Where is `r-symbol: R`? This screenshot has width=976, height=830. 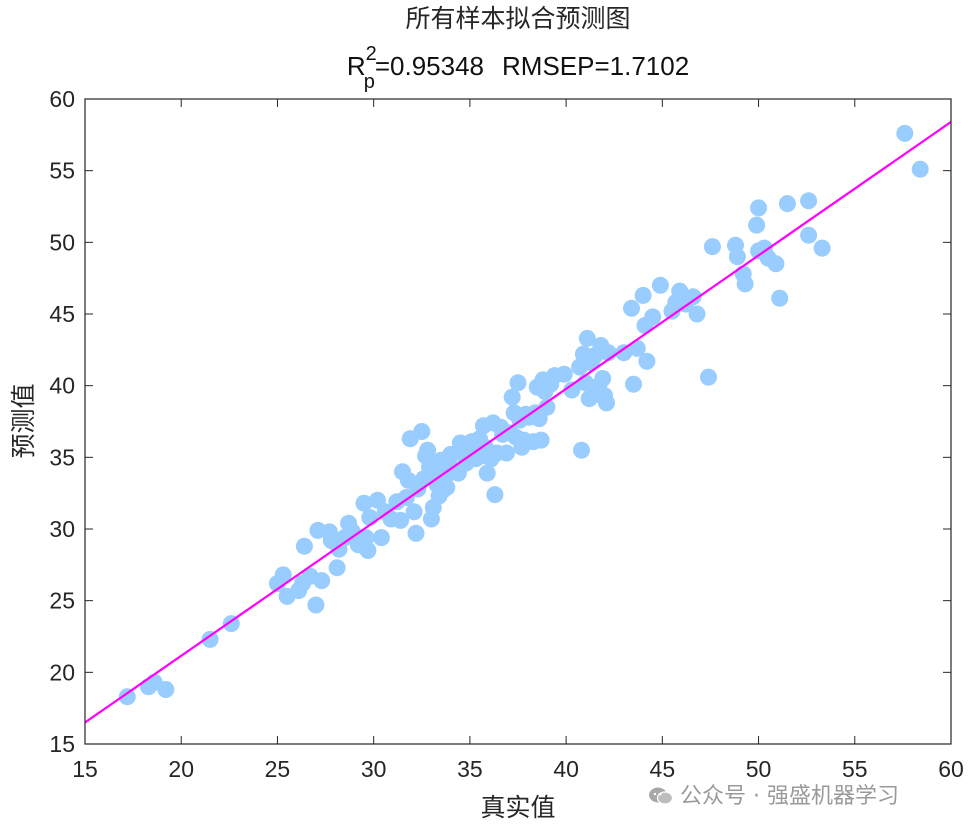
r-symbol: R is located at coordinates (356, 66).